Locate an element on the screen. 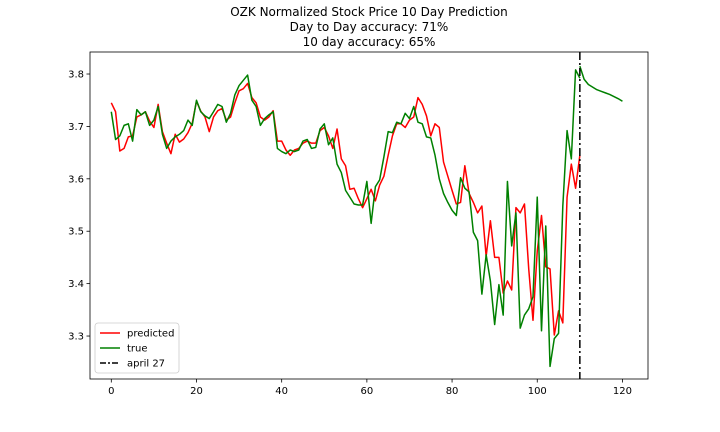 The image size is (720, 432). x-tick-label: 40 is located at coordinates (281, 391).